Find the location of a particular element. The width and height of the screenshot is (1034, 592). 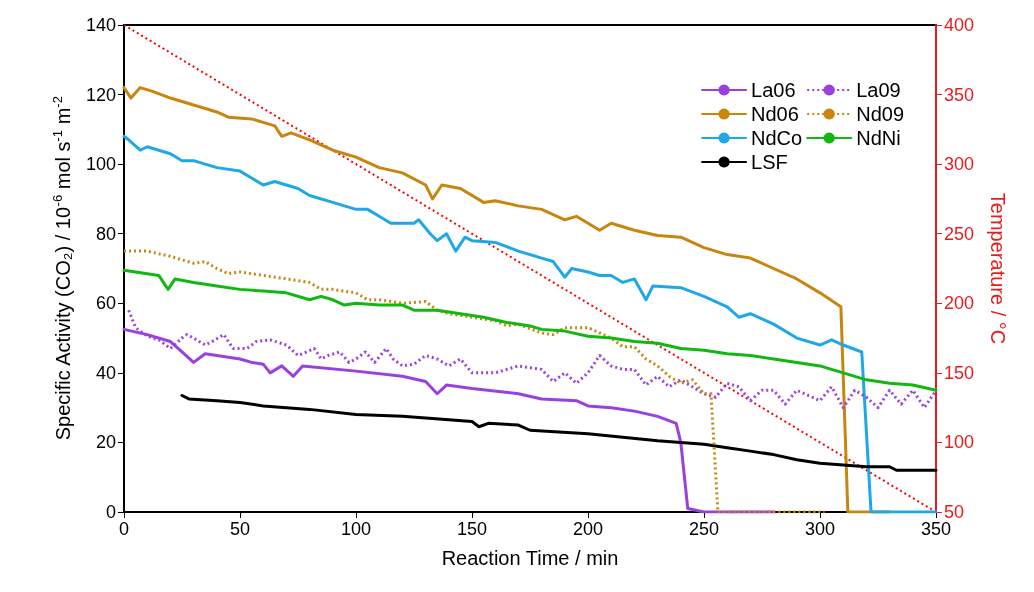

y2-tick-label: 350 is located at coordinates (959, 94).